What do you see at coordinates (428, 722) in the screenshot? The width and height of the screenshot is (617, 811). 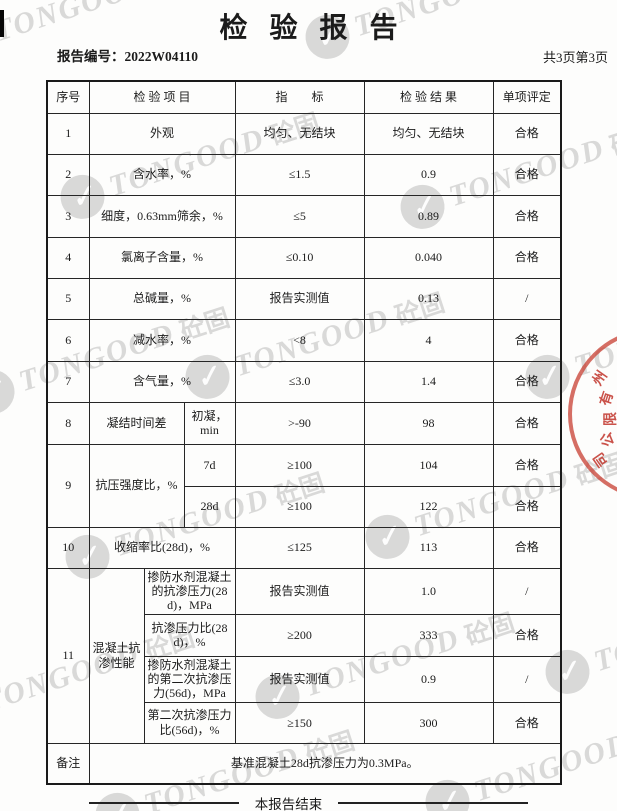 I see `cell-result: 300` at bounding box center [428, 722].